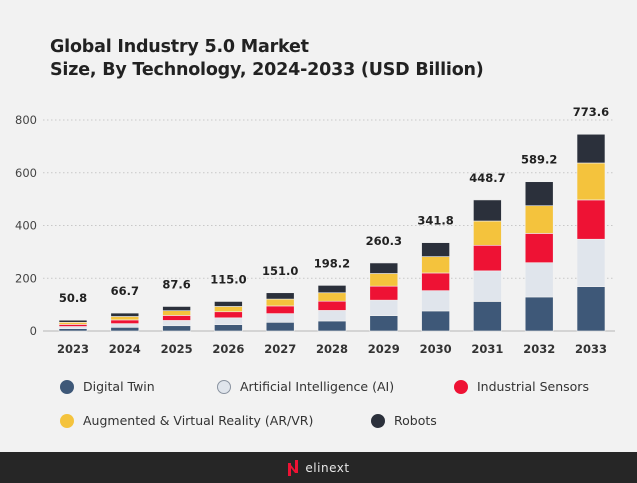  I want to click on y-tick-label: 200, so click(26, 278).